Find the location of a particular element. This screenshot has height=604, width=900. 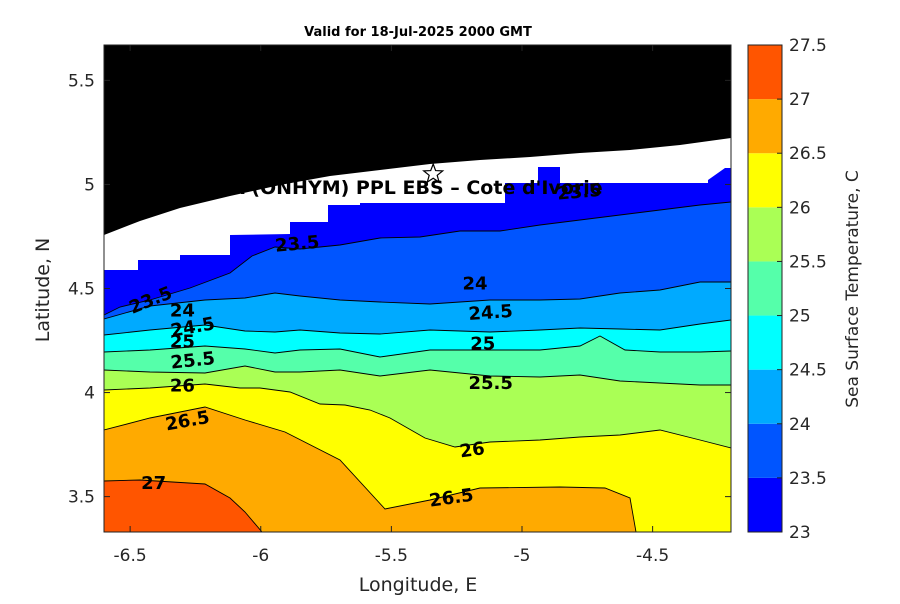

x-tick-label: -5 is located at coordinates (522, 556).